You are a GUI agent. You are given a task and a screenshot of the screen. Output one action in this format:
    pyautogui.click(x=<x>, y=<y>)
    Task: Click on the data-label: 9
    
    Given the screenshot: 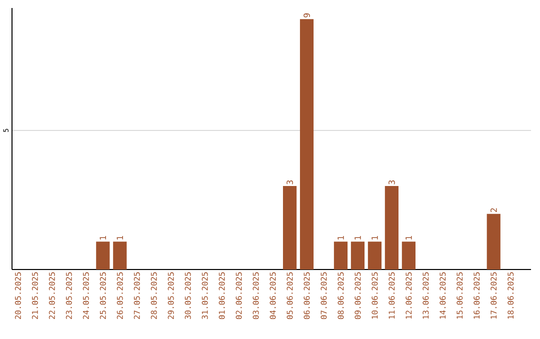 What is the action you would take?
    pyautogui.click(x=307, y=15)
    